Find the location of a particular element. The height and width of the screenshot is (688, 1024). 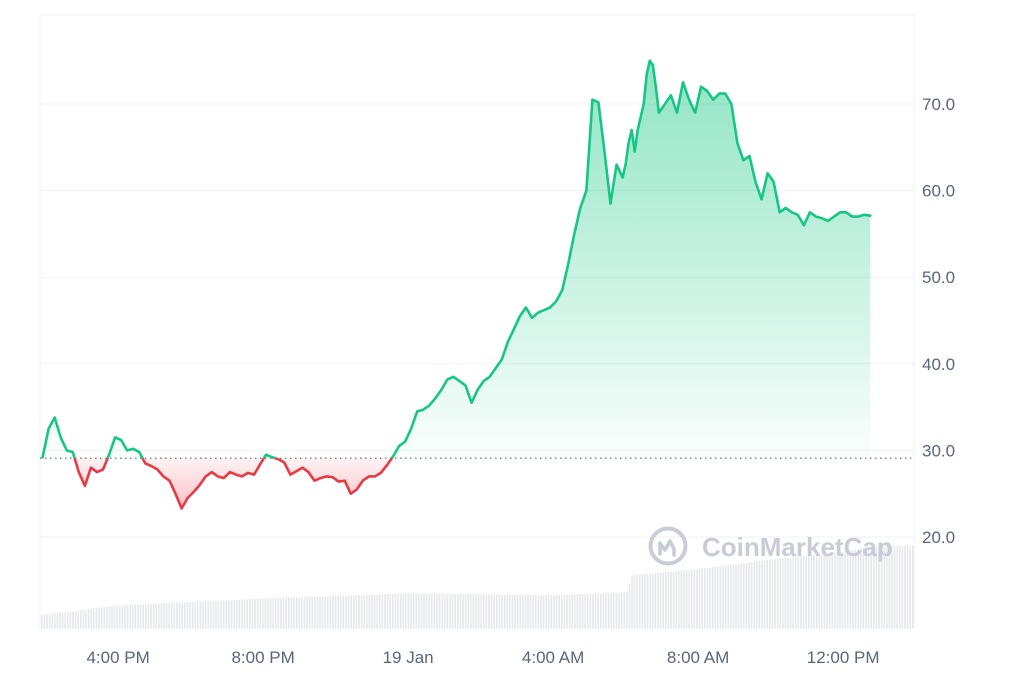

x-tick-label: 19 Jan is located at coordinates (408, 657).